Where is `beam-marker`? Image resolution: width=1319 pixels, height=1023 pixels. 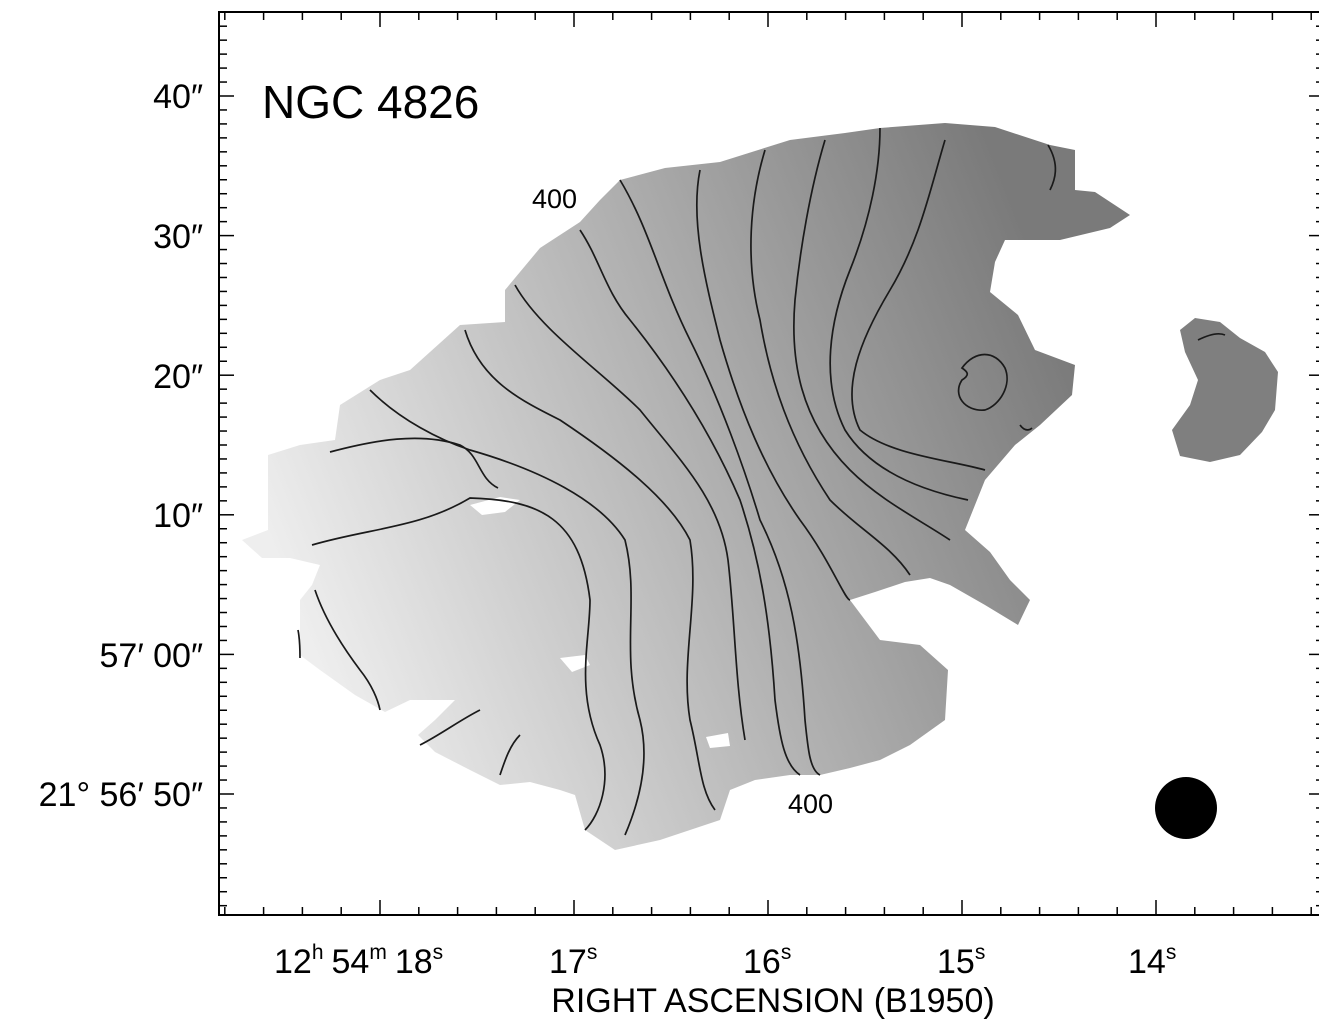
beam-marker is located at coordinates (1186, 808).